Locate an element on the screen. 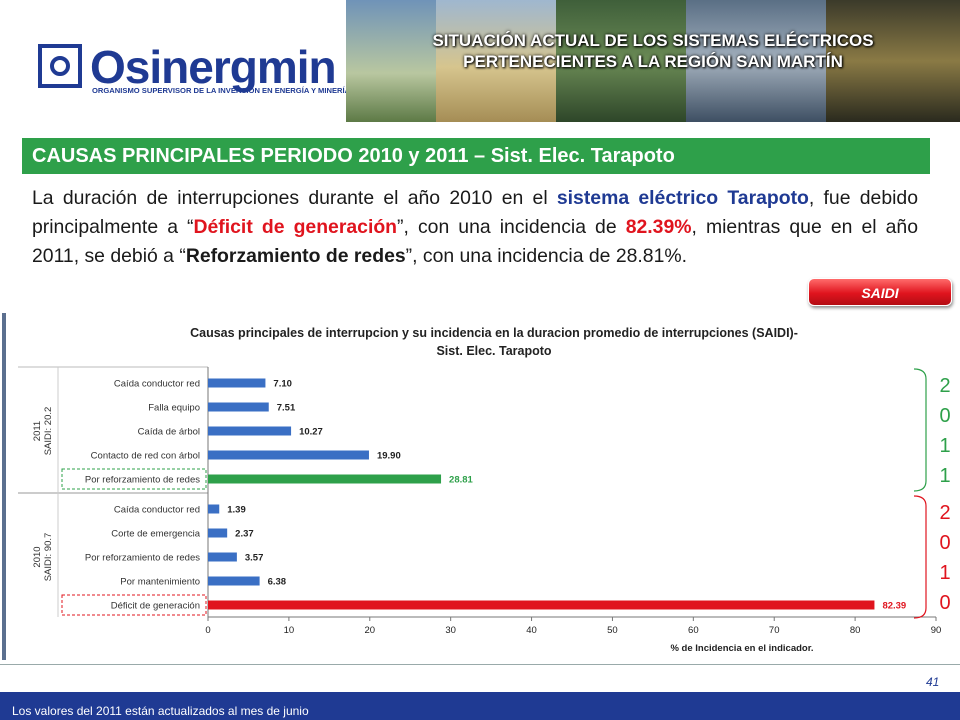 The image size is (960, 720). category-label: Falla equipo is located at coordinates (174, 408).